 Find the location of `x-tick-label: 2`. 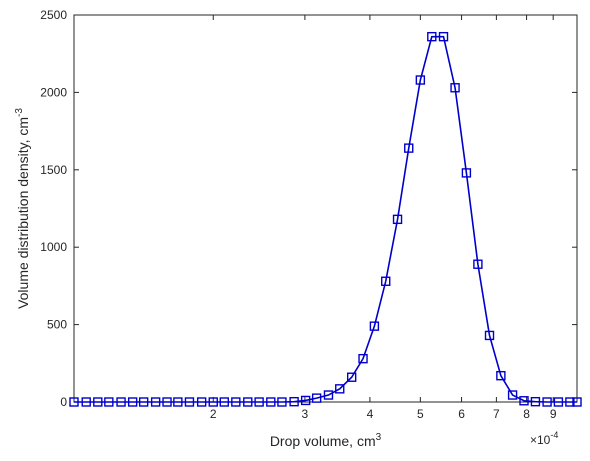

x-tick-label: 2 is located at coordinates (213, 414).